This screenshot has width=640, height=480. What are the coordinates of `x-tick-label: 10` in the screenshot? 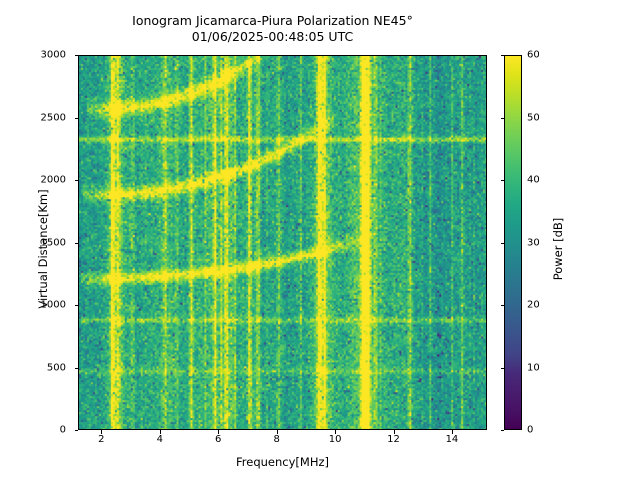 It's located at (335, 439).